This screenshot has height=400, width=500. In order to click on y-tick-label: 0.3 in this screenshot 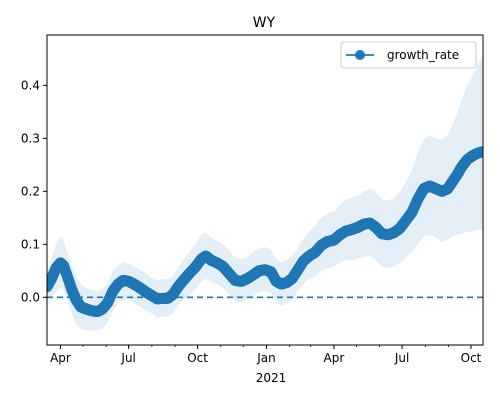, I will do `click(30, 138)`.